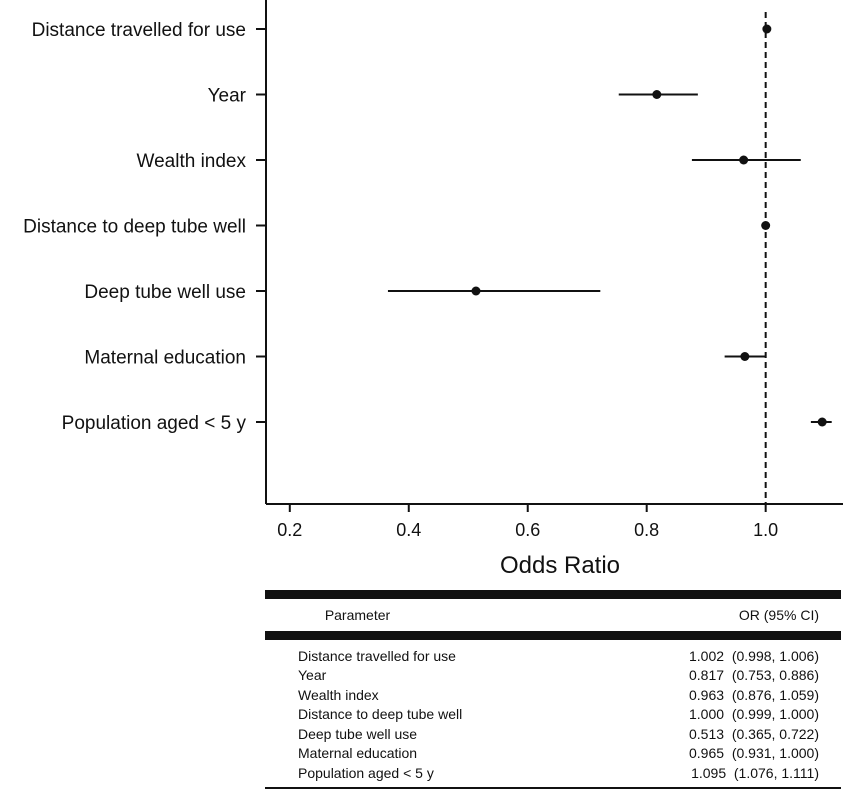  I want to click on x-tick-label: 0.8, so click(646, 530).